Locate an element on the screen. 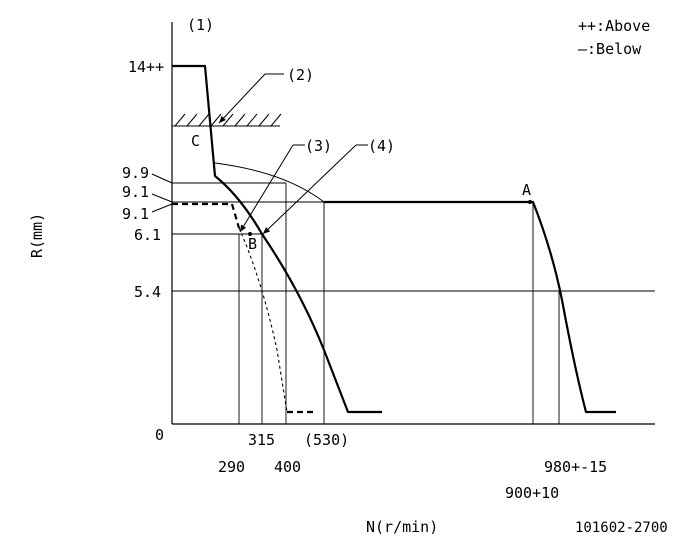 The image size is (681, 549). y-axis-label: R(mm) is located at coordinates (37, 235).